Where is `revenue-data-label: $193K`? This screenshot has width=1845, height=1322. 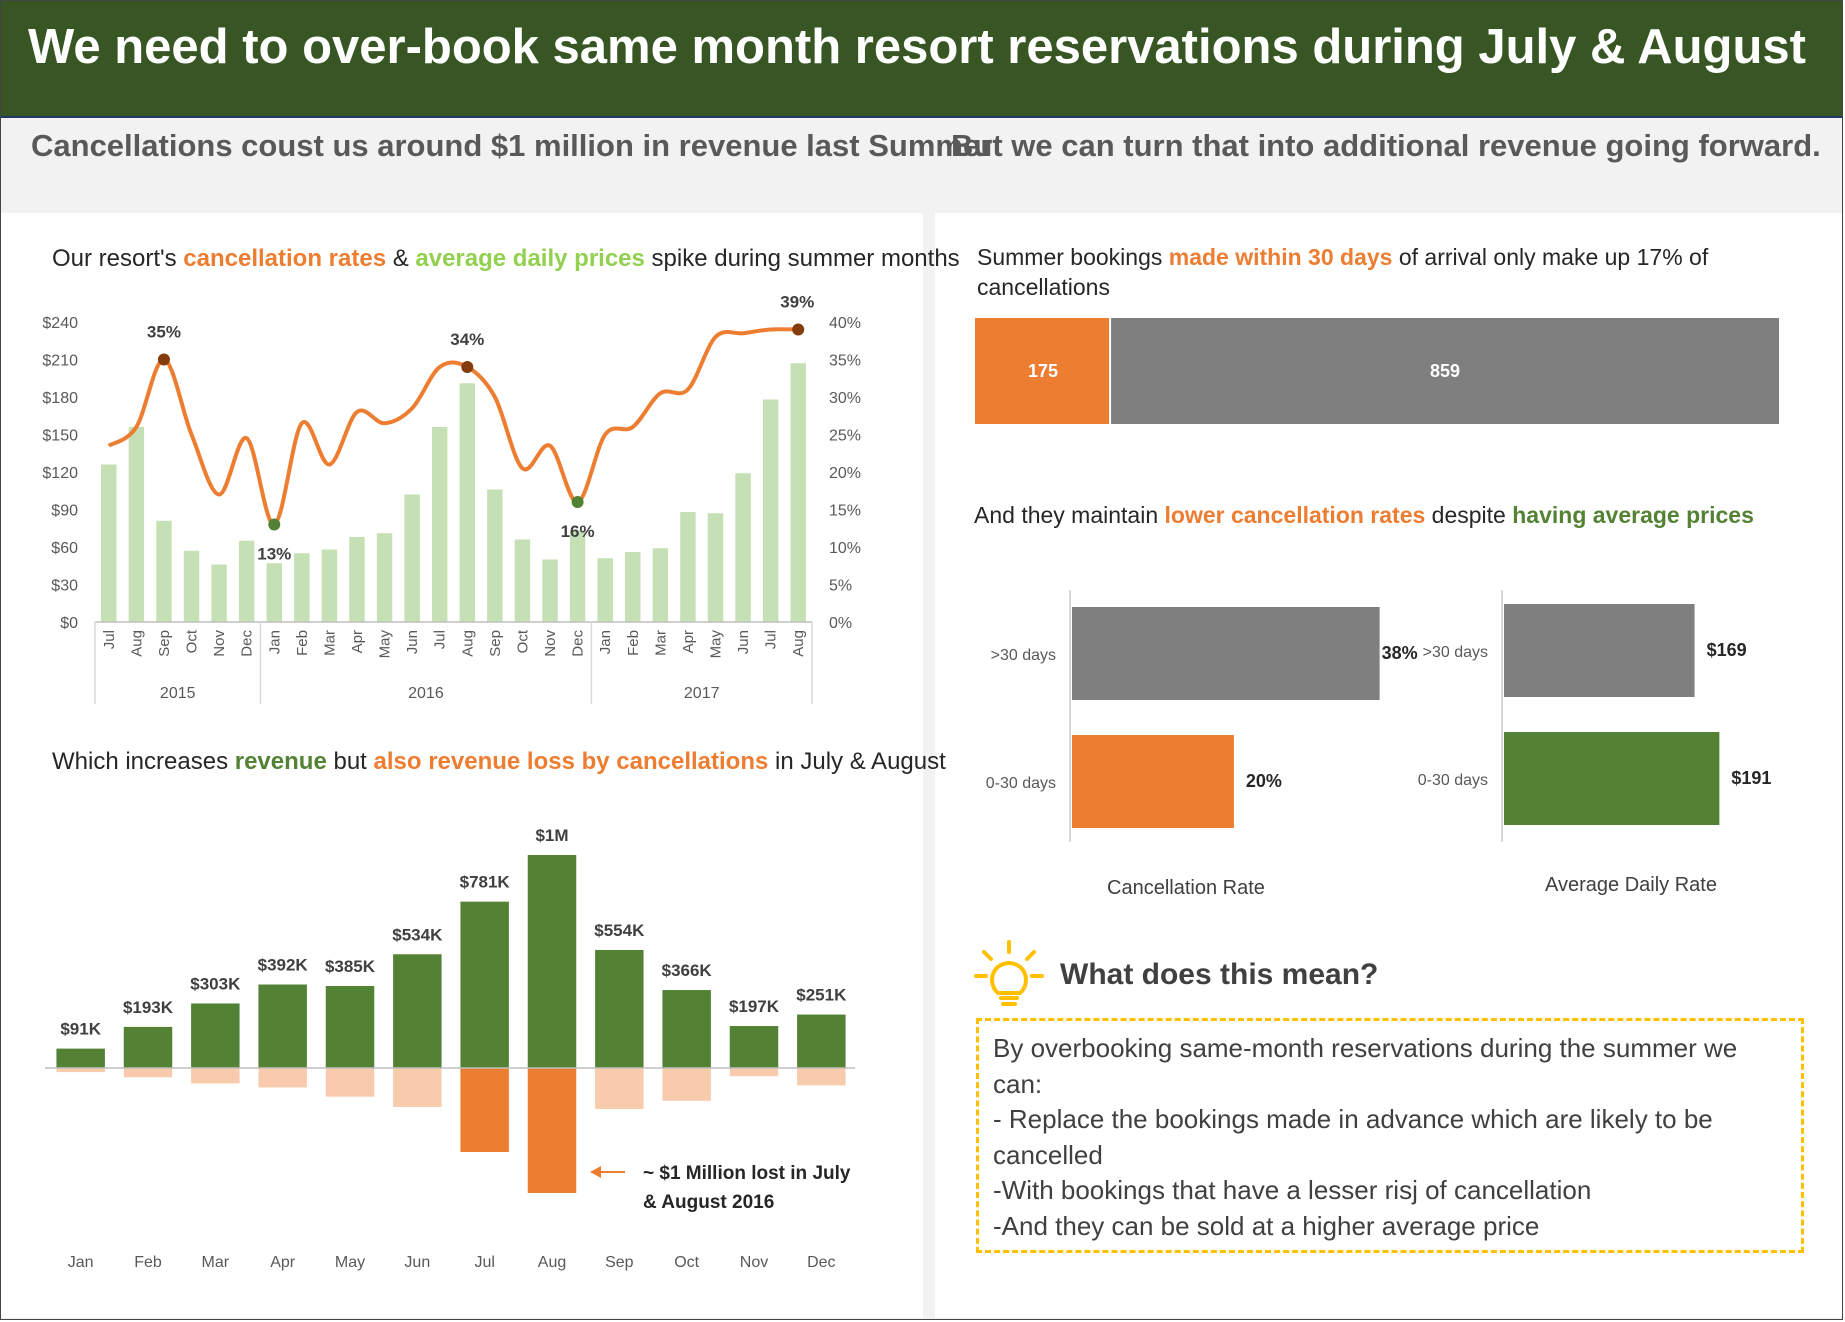 revenue-data-label: $193K is located at coordinates (148, 1007).